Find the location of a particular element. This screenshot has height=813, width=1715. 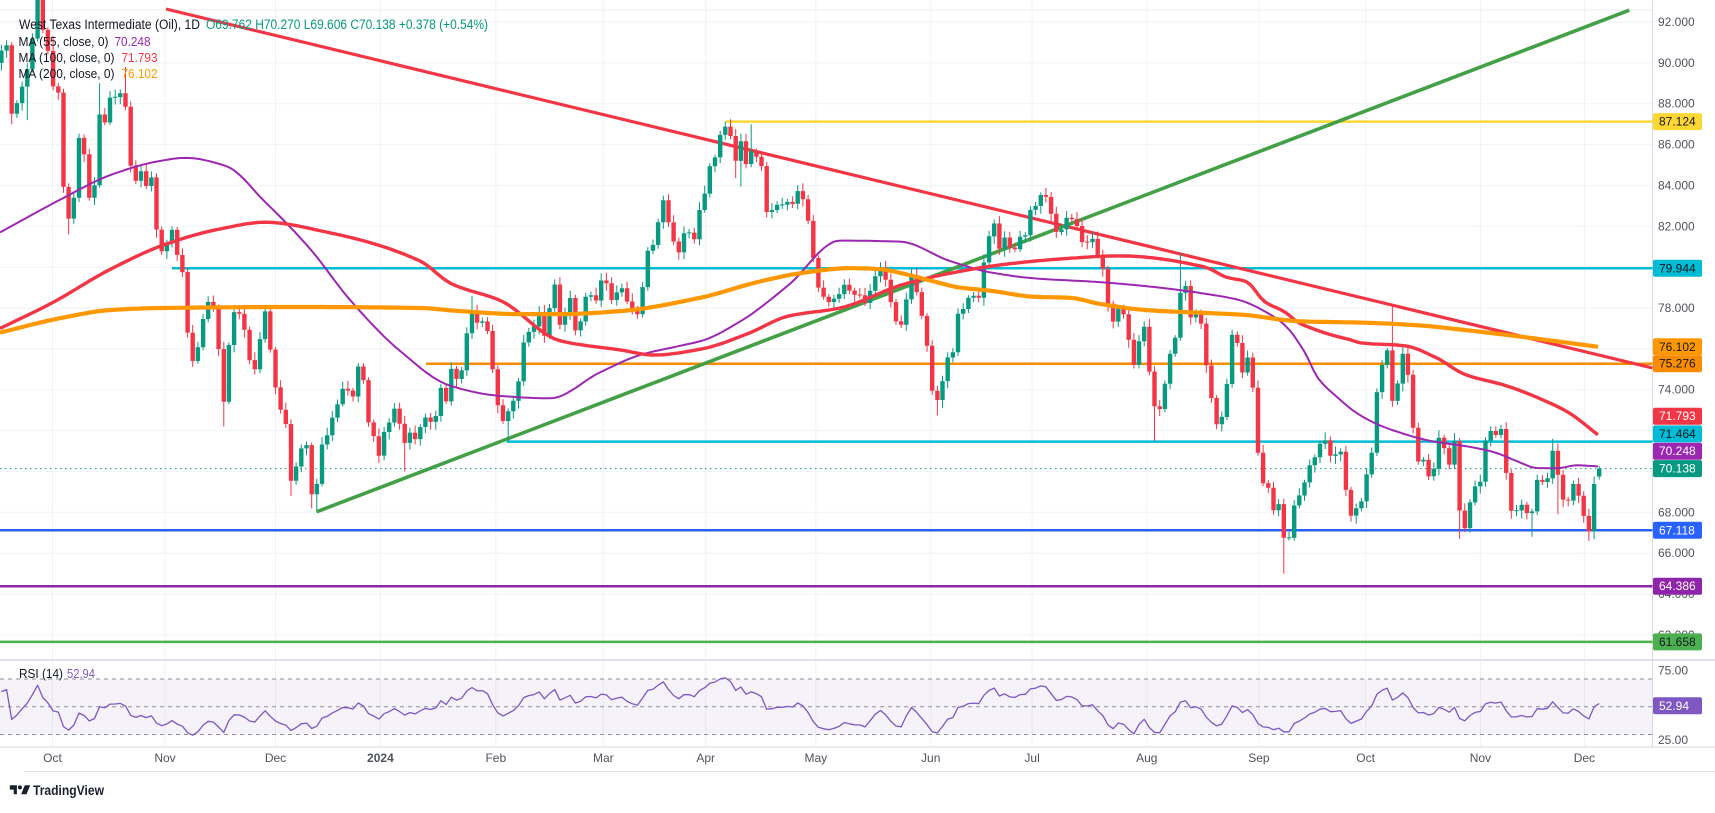

svg-text: MA (100, close, 0) is located at coordinates (67, 58).